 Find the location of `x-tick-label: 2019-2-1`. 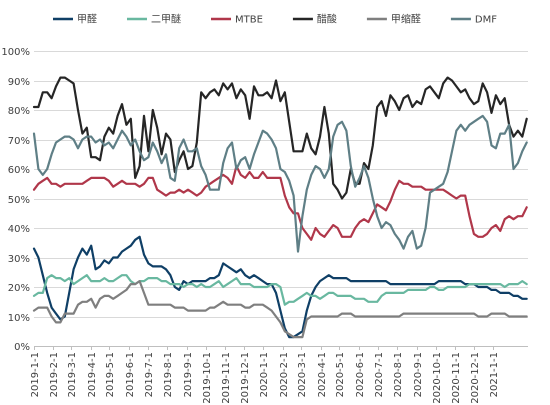

x-tick-label: 2019-2-1 is located at coordinates (54, 374).